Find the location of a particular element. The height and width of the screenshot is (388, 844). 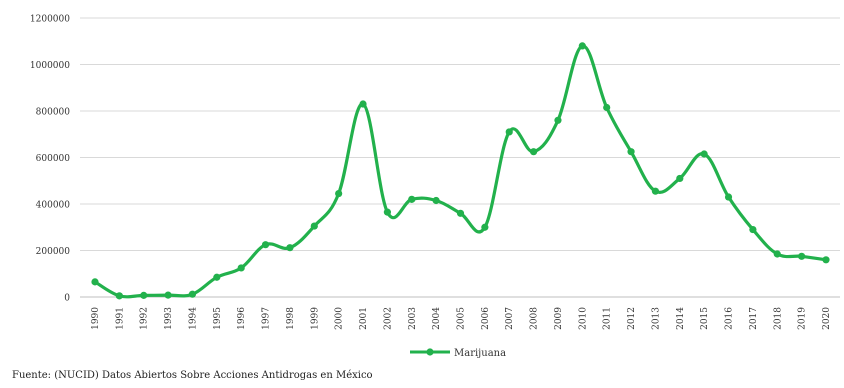

data-point-2004 is located at coordinates (436, 200).